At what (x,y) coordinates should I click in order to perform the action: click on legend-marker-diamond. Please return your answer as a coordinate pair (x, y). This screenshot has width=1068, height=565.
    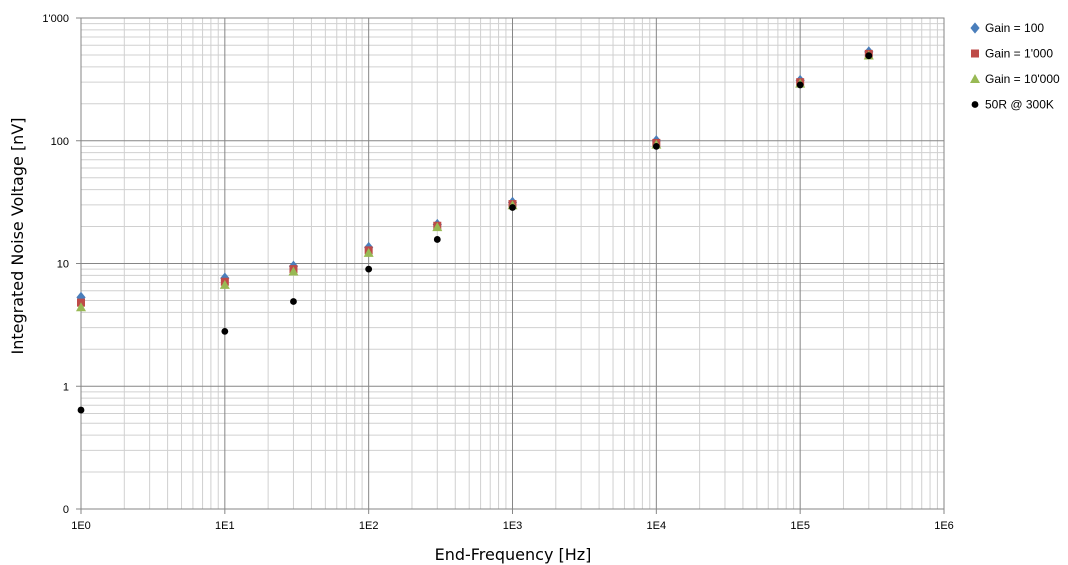
    Looking at the image, I should click on (975, 28).